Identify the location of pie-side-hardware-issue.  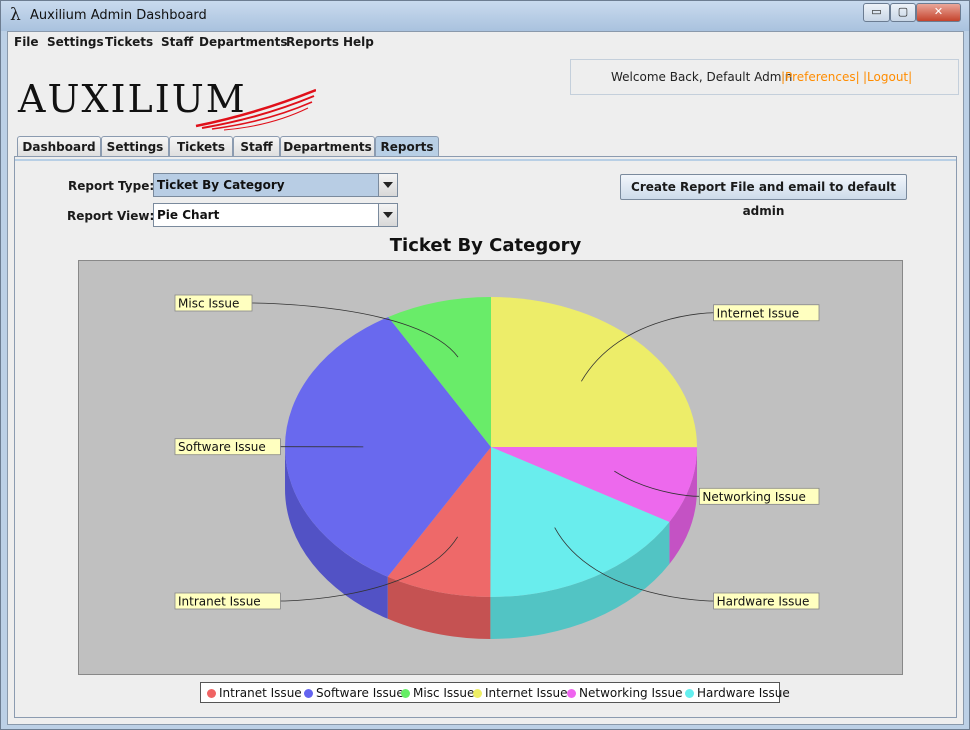
(580, 580).